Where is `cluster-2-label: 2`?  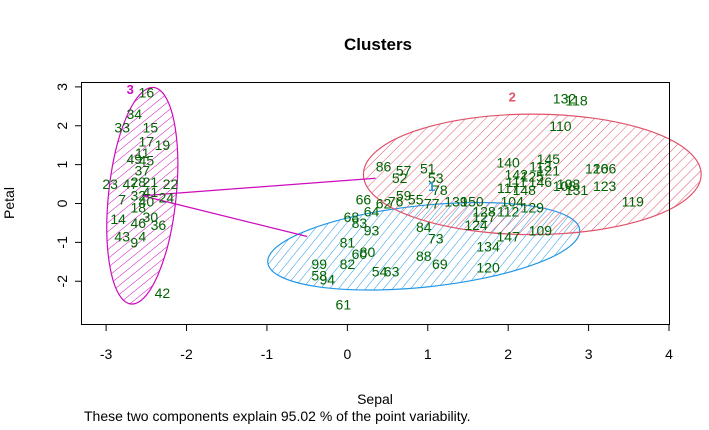
cluster-2-label: 2 is located at coordinates (512, 97).